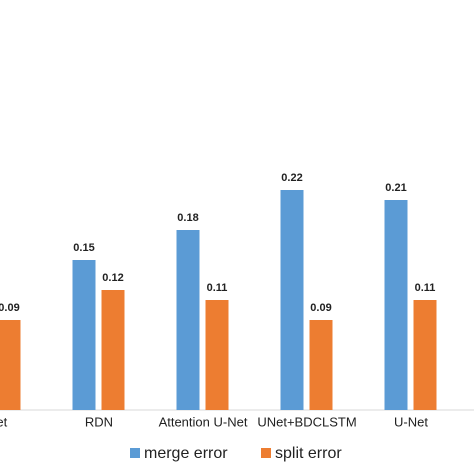  Describe the element at coordinates (411, 421) in the screenshot. I see `x-tick-label: U-Net` at that location.